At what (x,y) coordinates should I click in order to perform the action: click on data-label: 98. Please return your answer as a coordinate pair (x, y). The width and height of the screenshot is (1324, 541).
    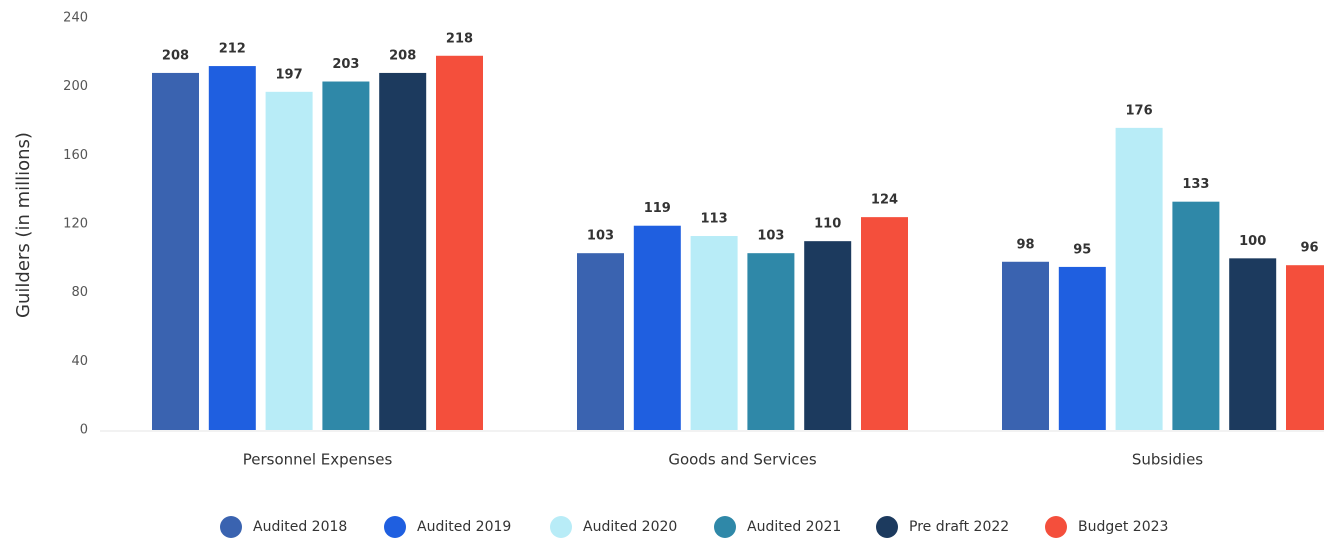
    Looking at the image, I should click on (1025, 244).